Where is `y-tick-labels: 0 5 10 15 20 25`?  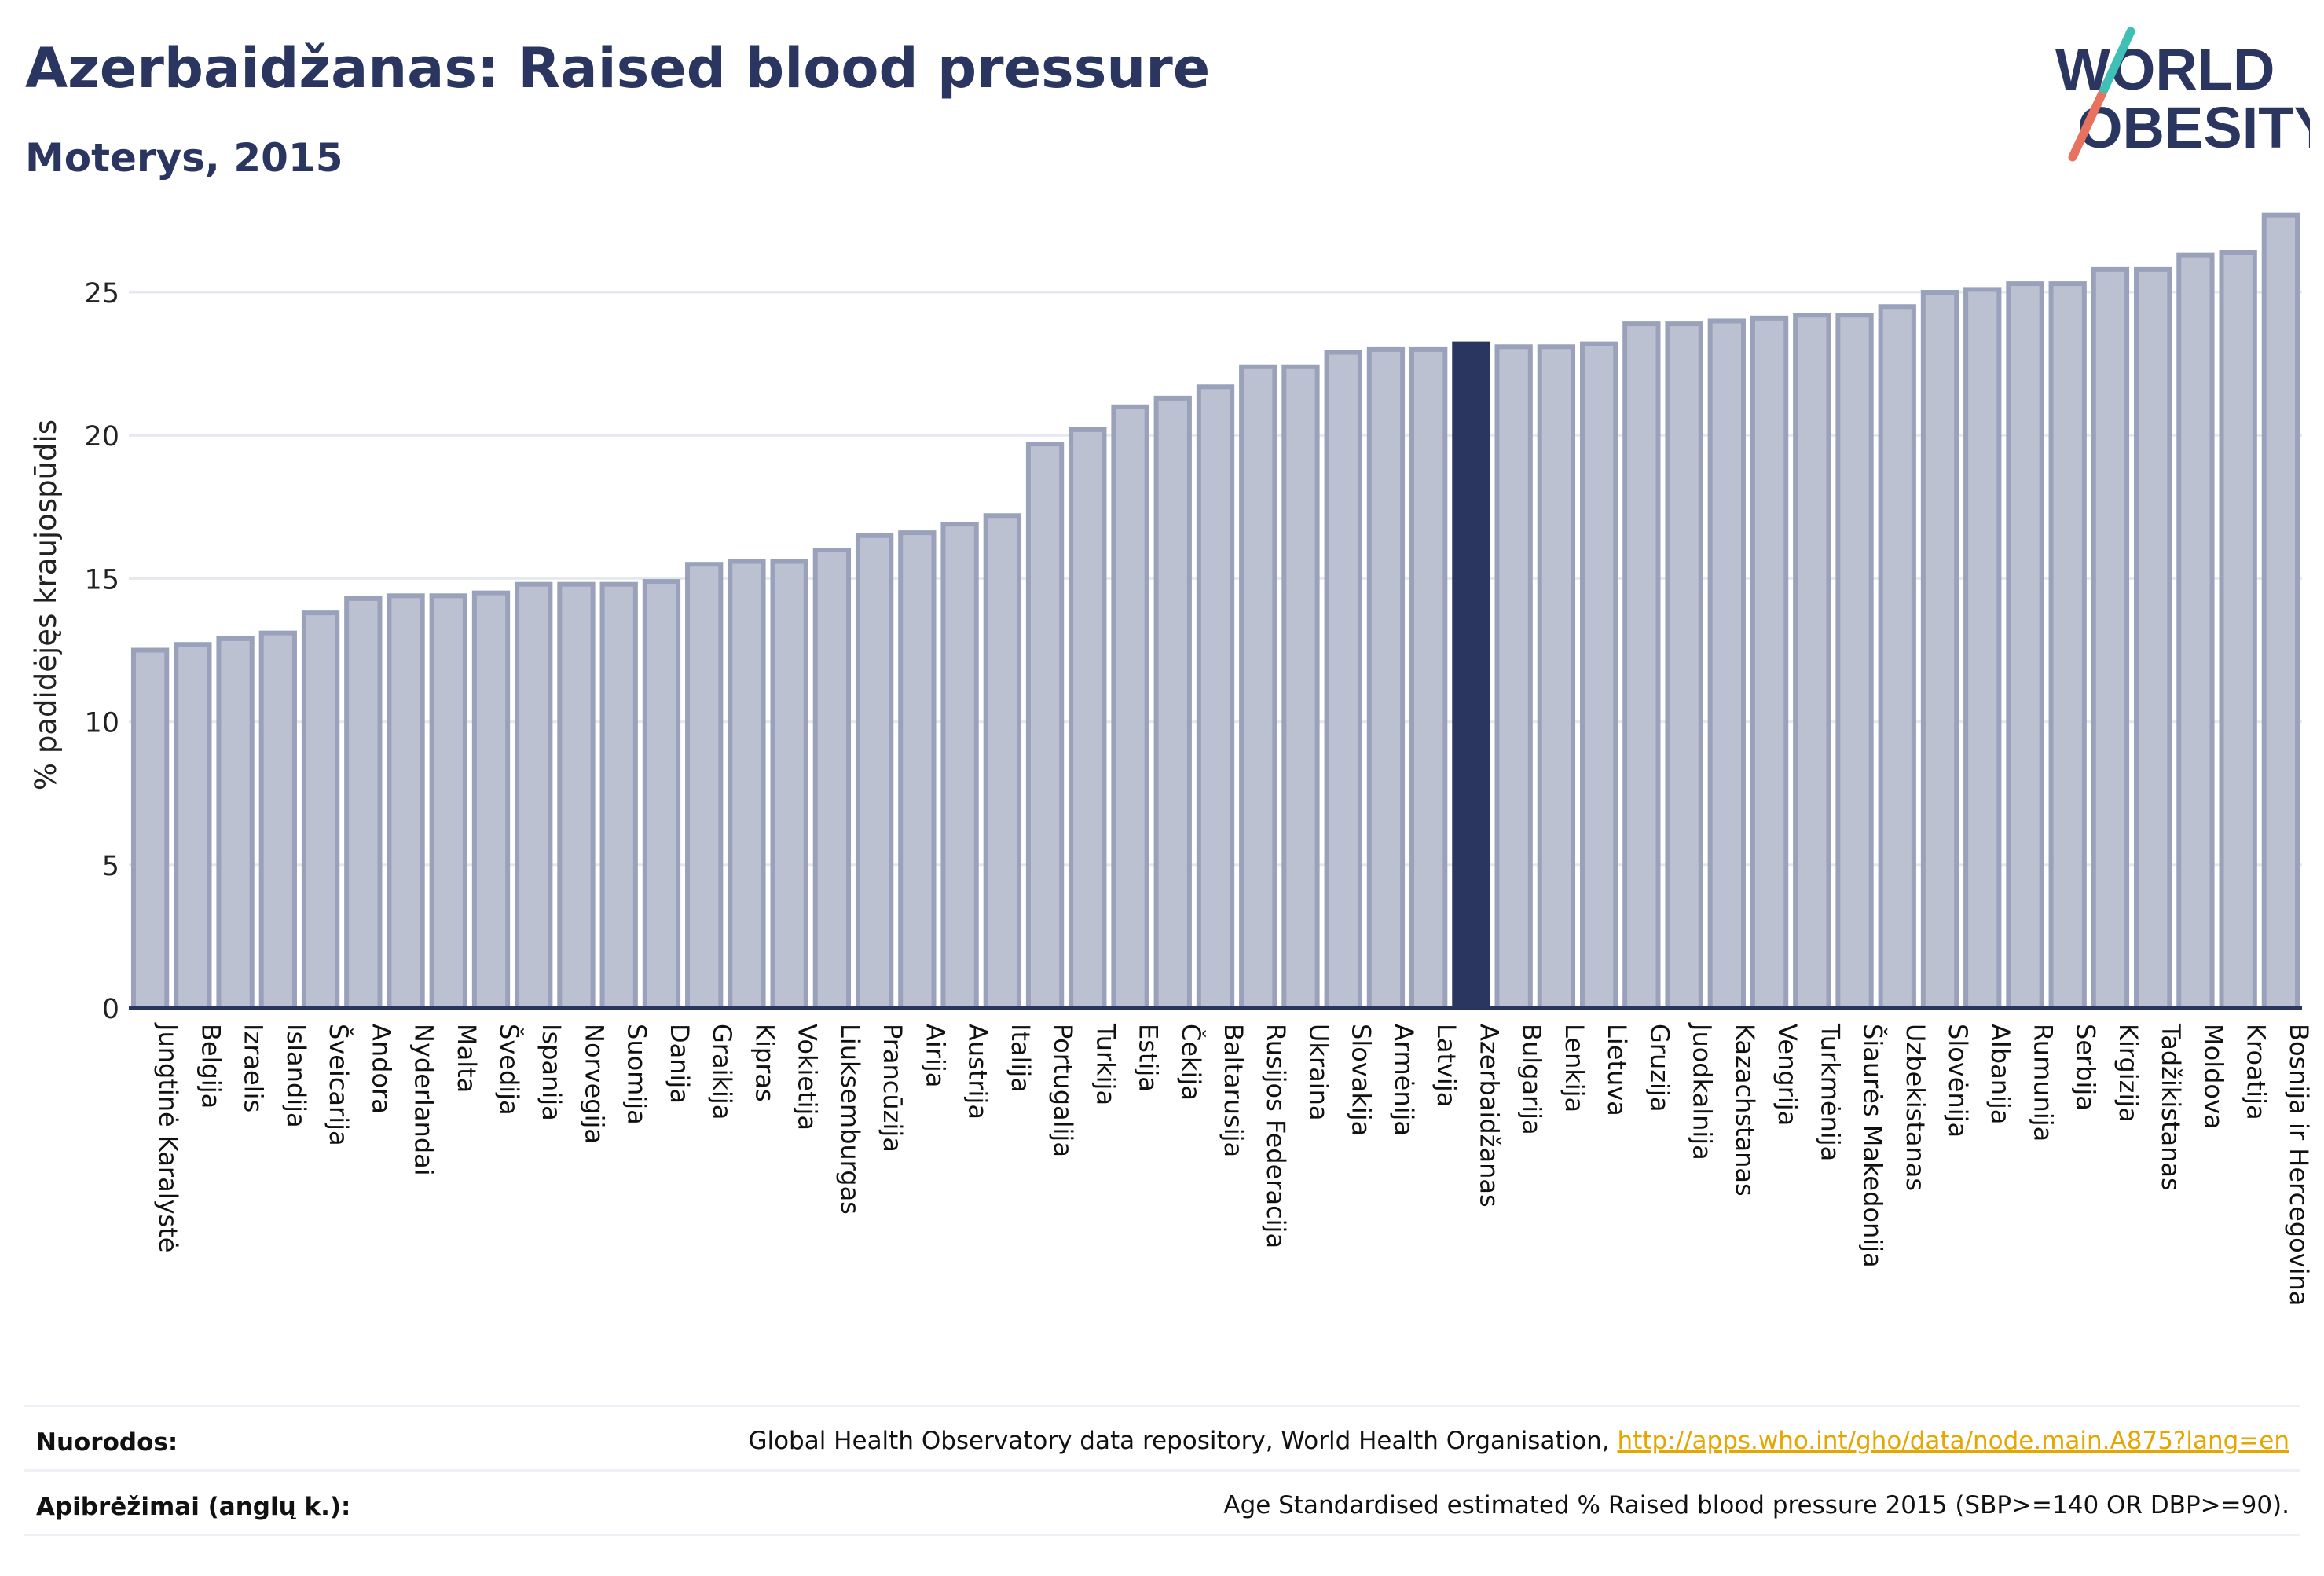
y-tick-labels: 0 5 10 15 20 25 is located at coordinates (101, 651).